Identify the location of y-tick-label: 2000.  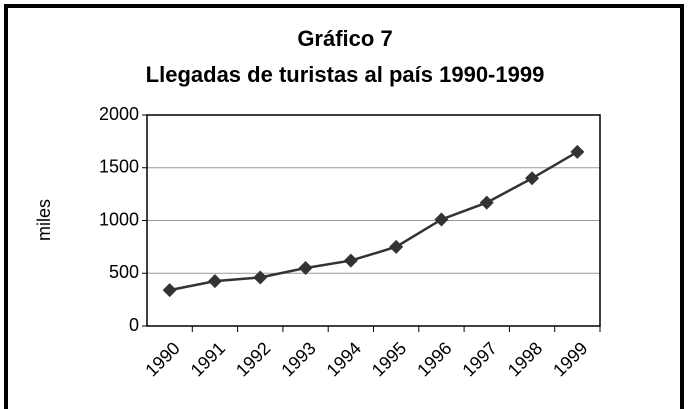
(119, 114).